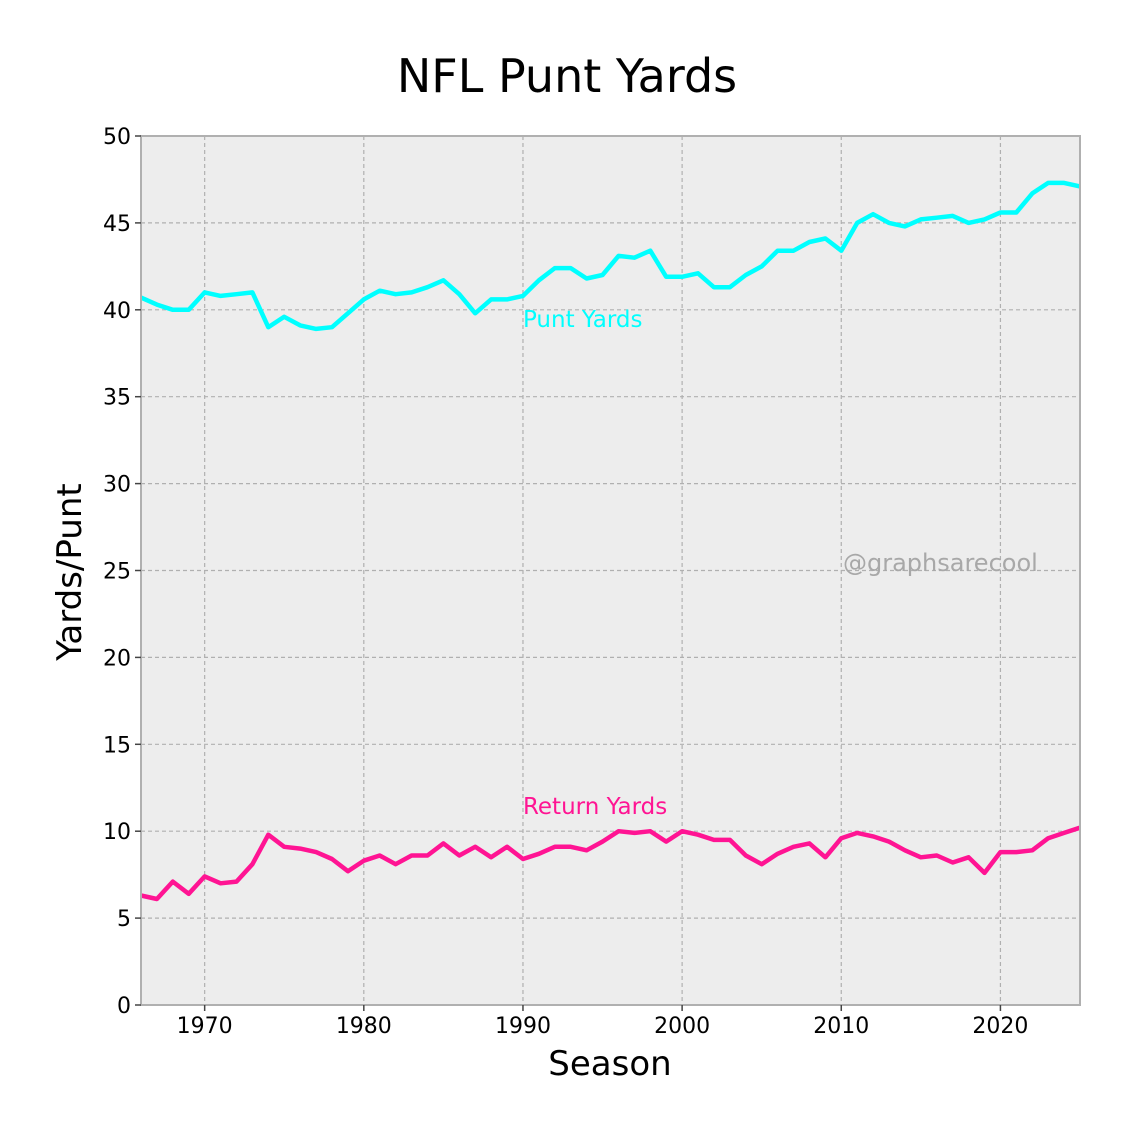 This screenshot has height=1138, width=1134. What do you see at coordinates (205, 1026) in the screenshot?
I see `x-tick-label: 1970` at bounding box center [205, 1026].